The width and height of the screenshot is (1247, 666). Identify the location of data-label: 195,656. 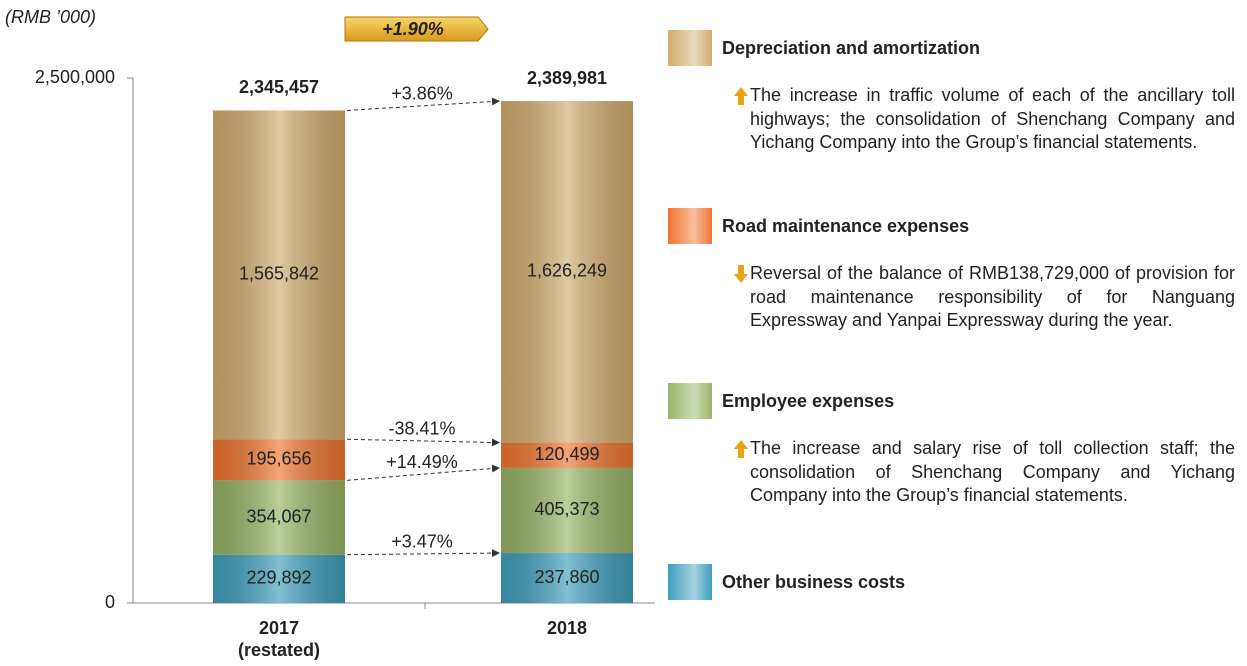
(278, 459).